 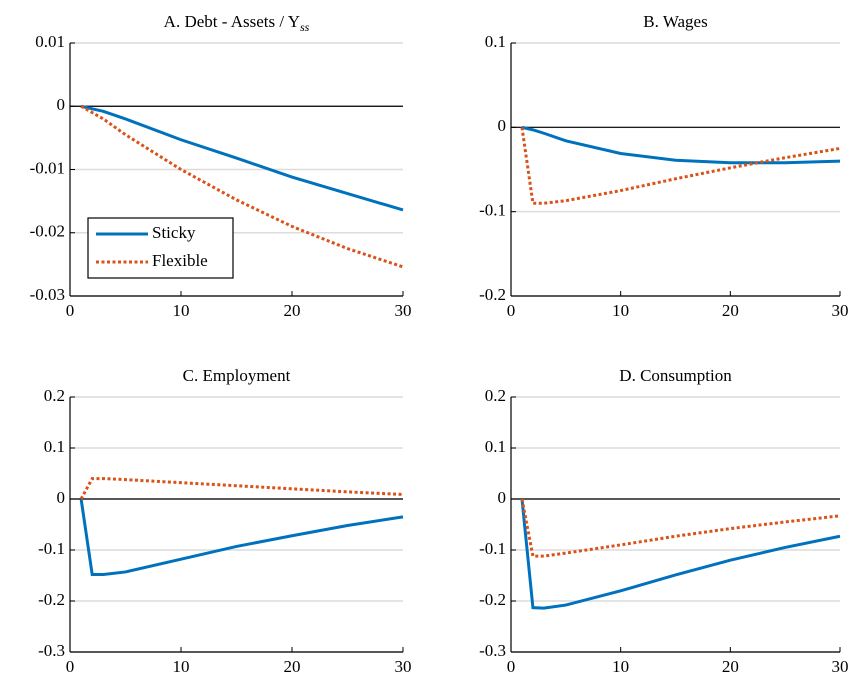 What do you see at coordinates (160, 248) in the screenshot?
I see `legend-box` at bounding box center [160, 248].